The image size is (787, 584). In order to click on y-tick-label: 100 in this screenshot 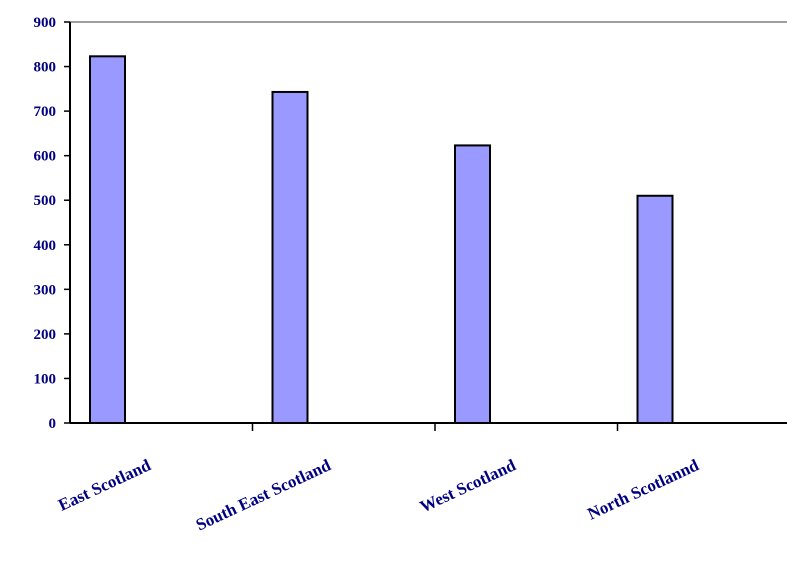, I will do `click(45, 379)`.